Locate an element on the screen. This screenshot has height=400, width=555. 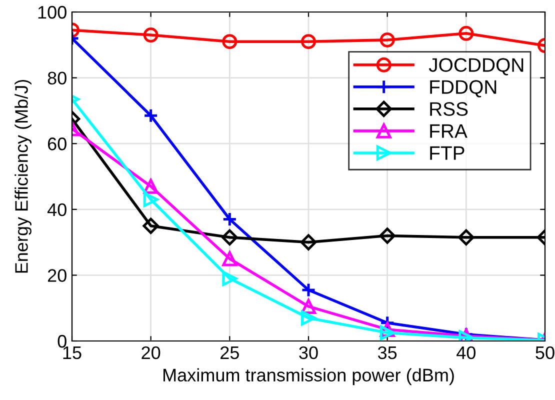
x-tick-label: 20 is located at coordinates (151, 353).